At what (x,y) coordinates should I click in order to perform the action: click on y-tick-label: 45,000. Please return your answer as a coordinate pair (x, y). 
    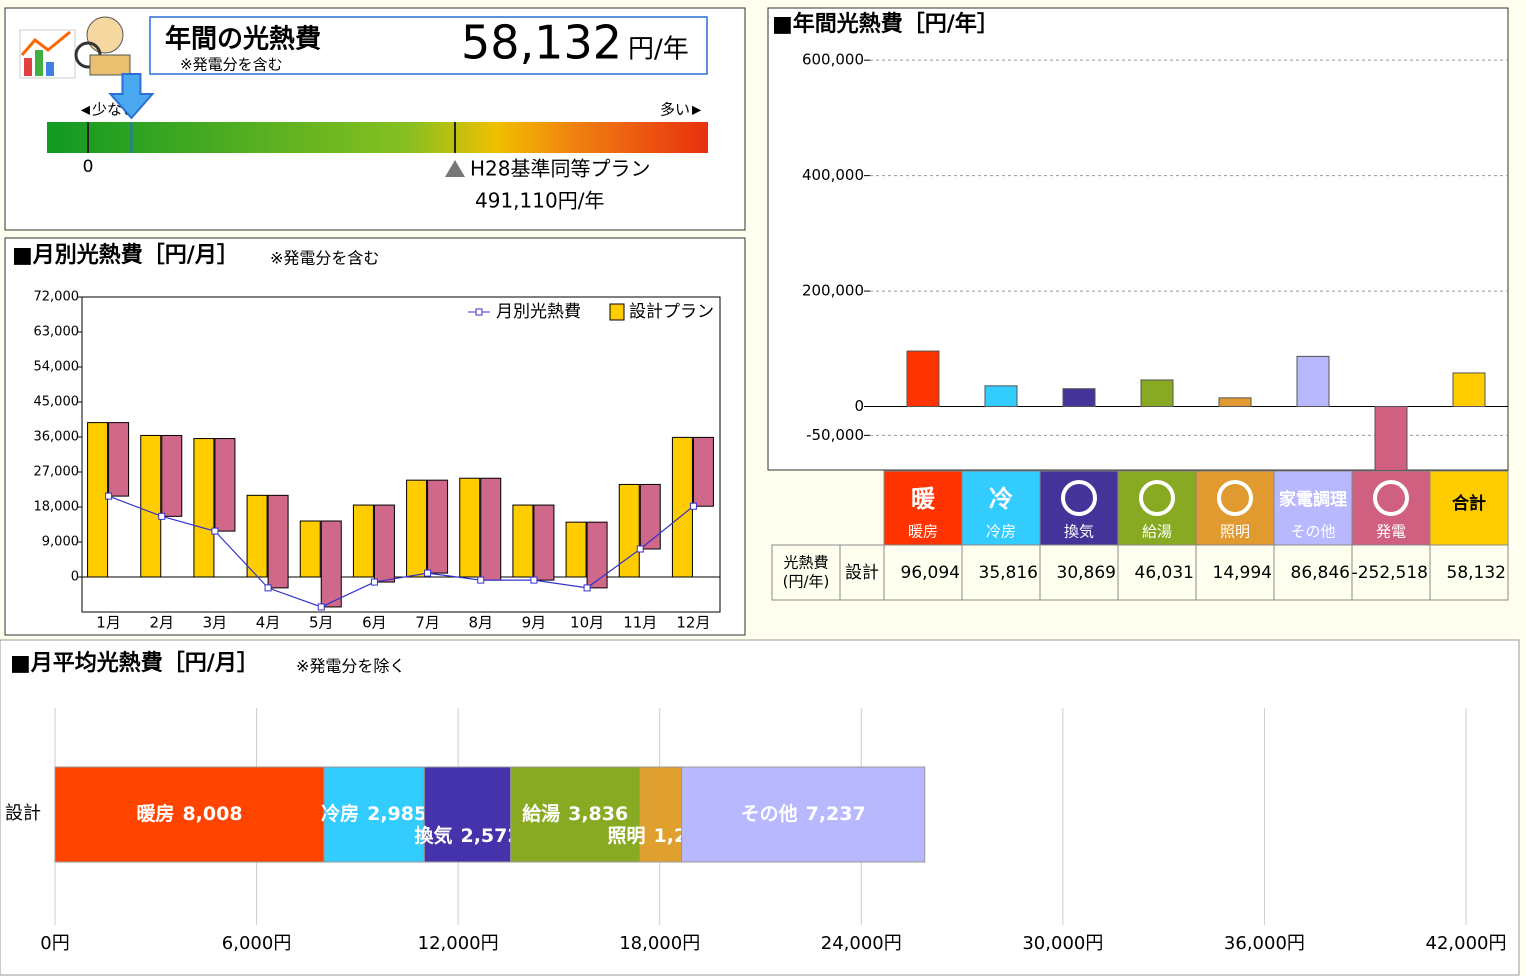
    Looking at the image, I should click on (57, 402).